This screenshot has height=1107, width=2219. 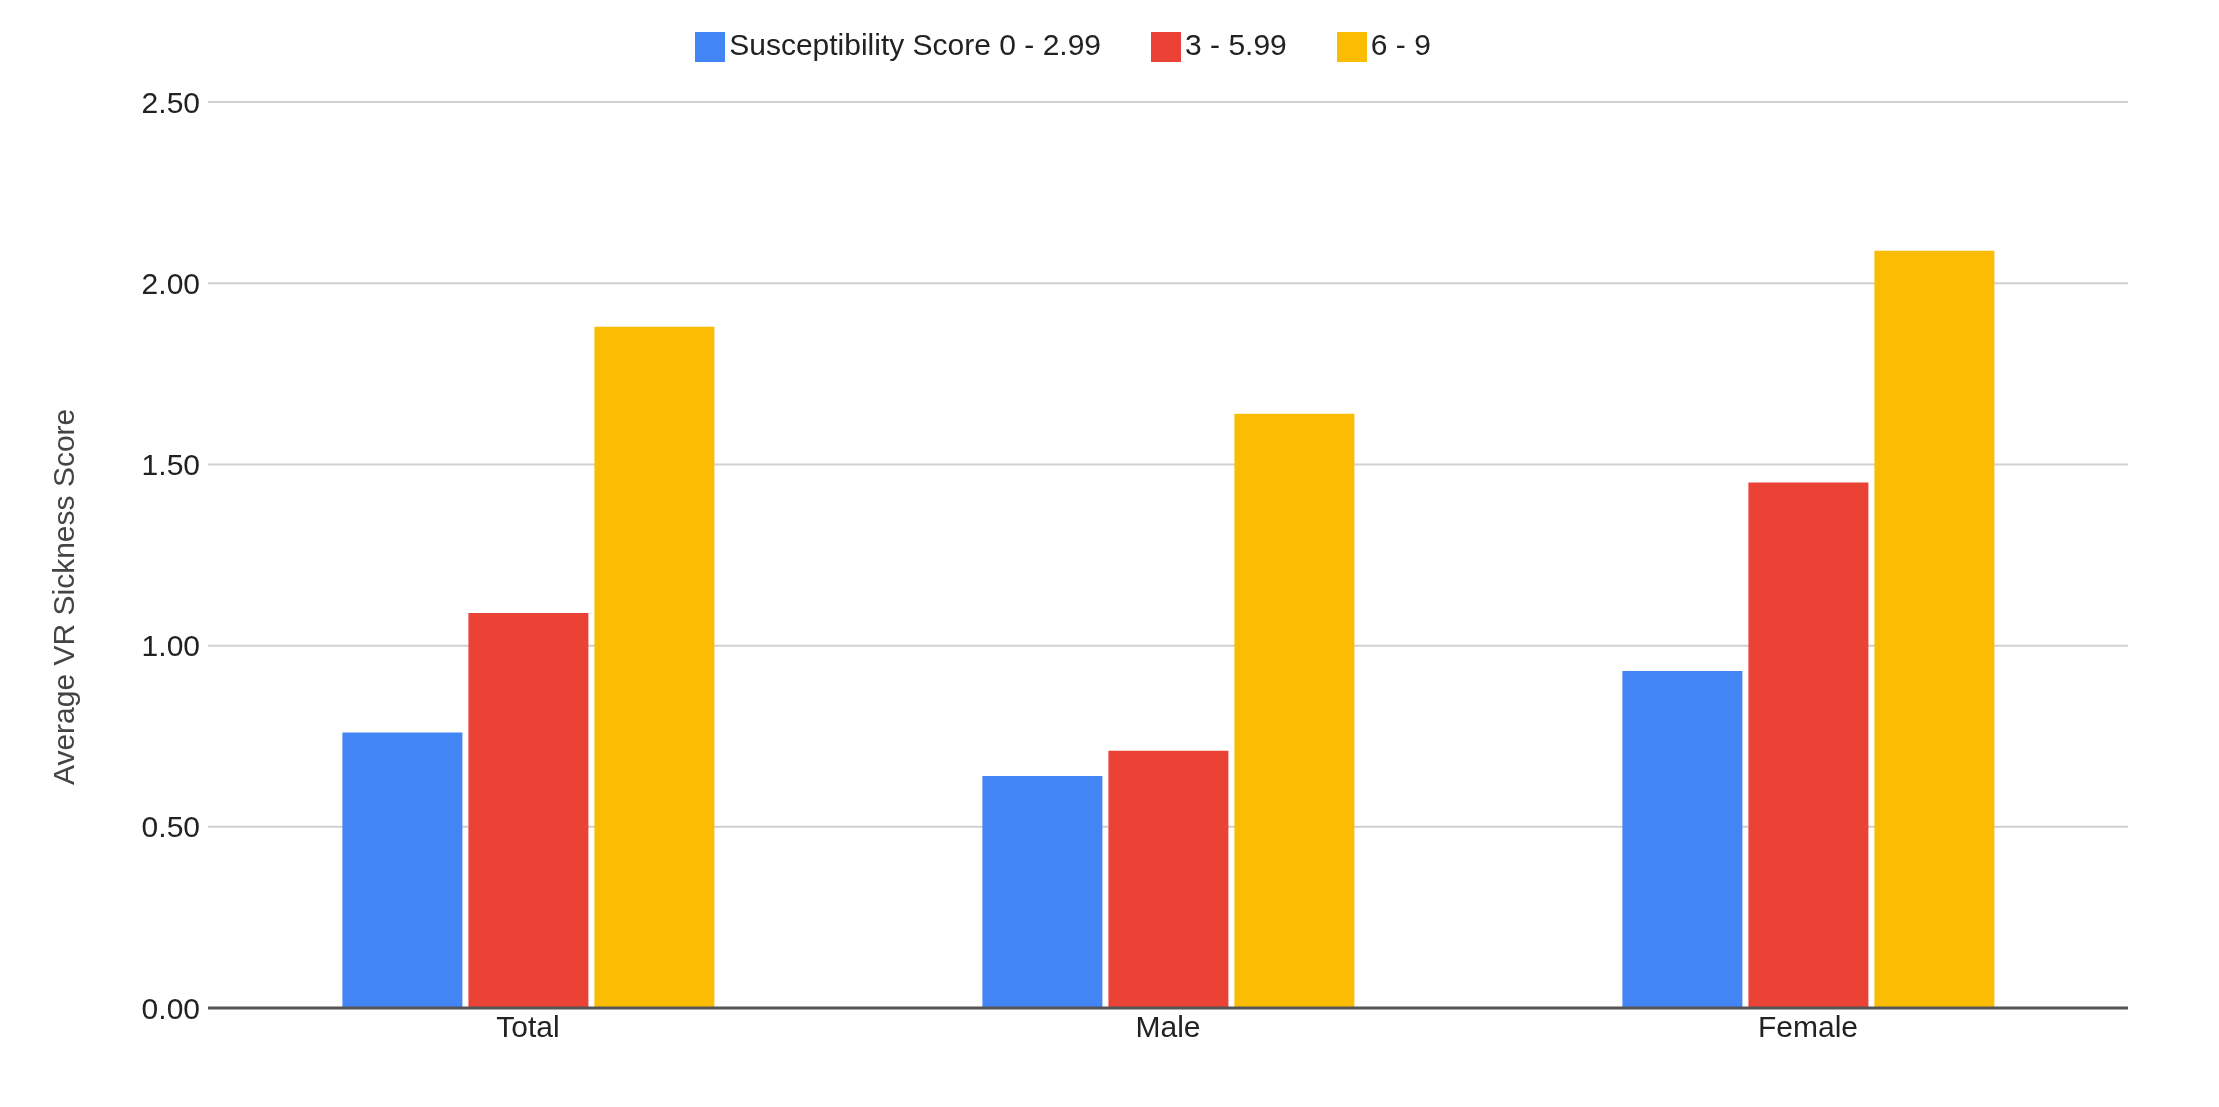 I want to click on legend-label: 6 - 9, so click(x=1400, y=44).